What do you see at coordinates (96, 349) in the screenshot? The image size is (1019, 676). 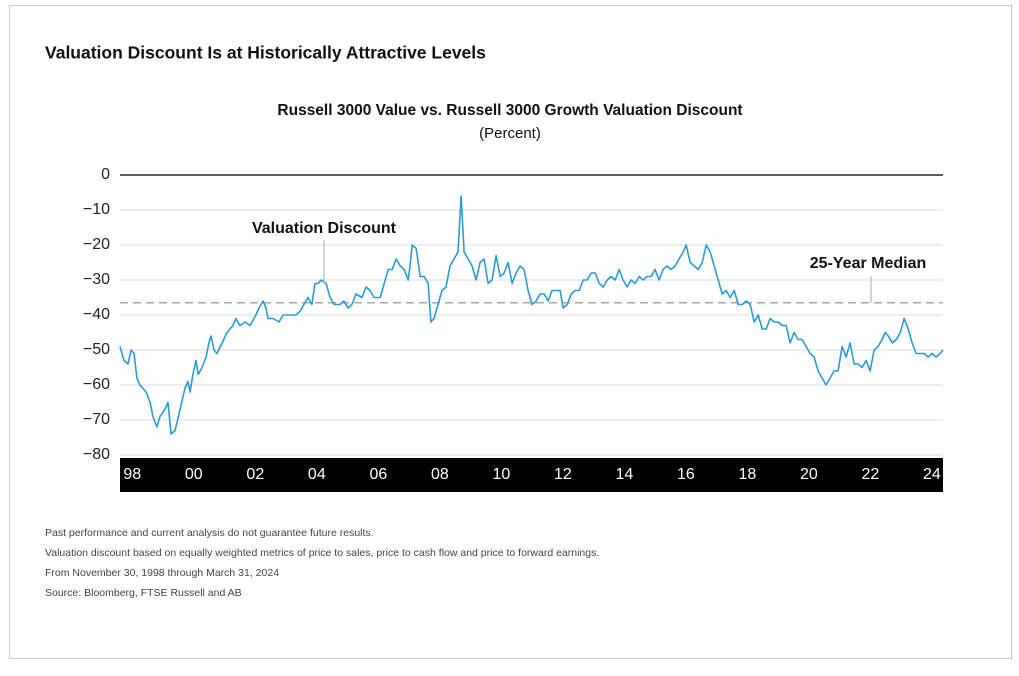 I see `y-tick-label: −50` at bounding box center [96, 349].